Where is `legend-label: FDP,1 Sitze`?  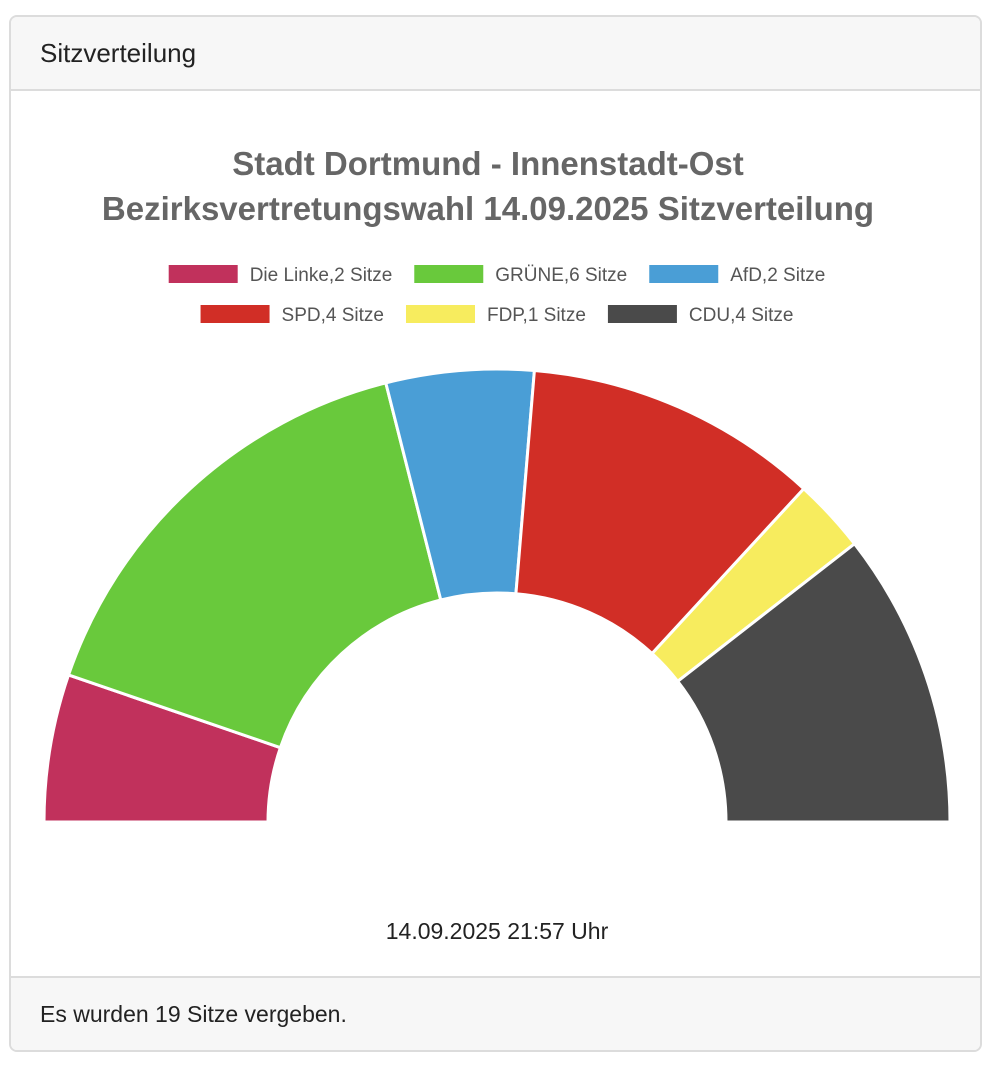
legend-label: FDP,1 Sitze is located at coordinates (536, 315).